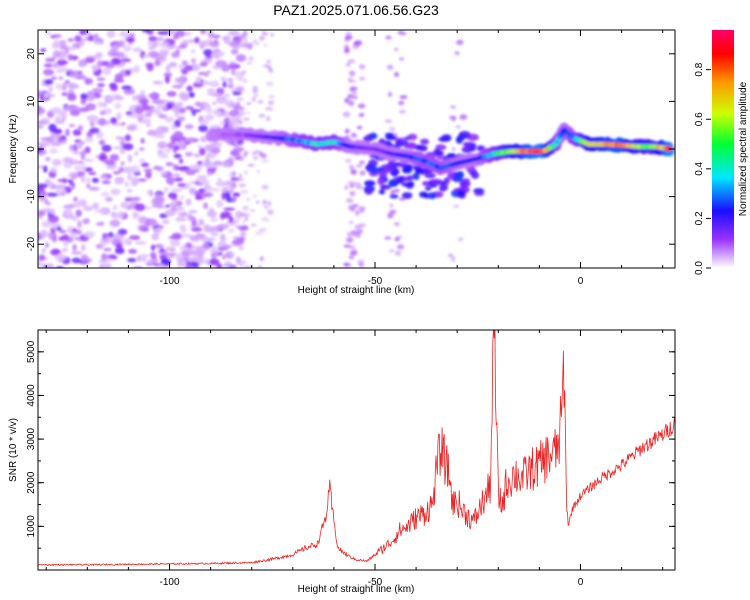 The width and height of the screenshot is (750, 600). What do you see at coordinates (699, 218) in the screenshot?
I see `colorbar-tick-label: 0.2` at bounding box center [699, 218].